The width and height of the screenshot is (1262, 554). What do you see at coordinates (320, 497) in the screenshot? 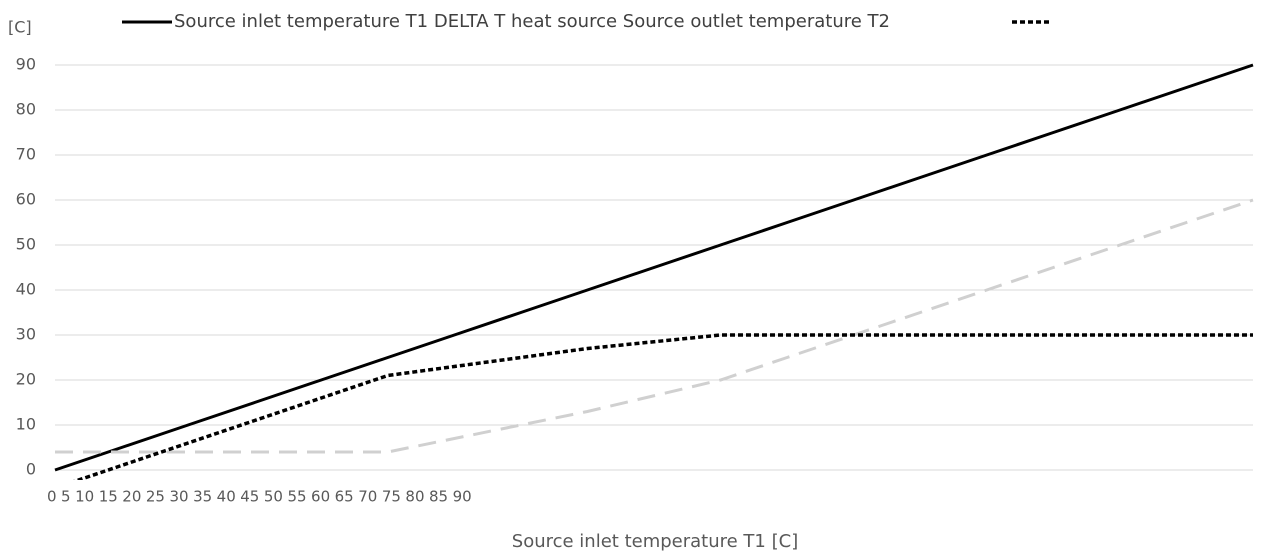
I see `x-tick-label: 60` at bounding box center [320, 497].